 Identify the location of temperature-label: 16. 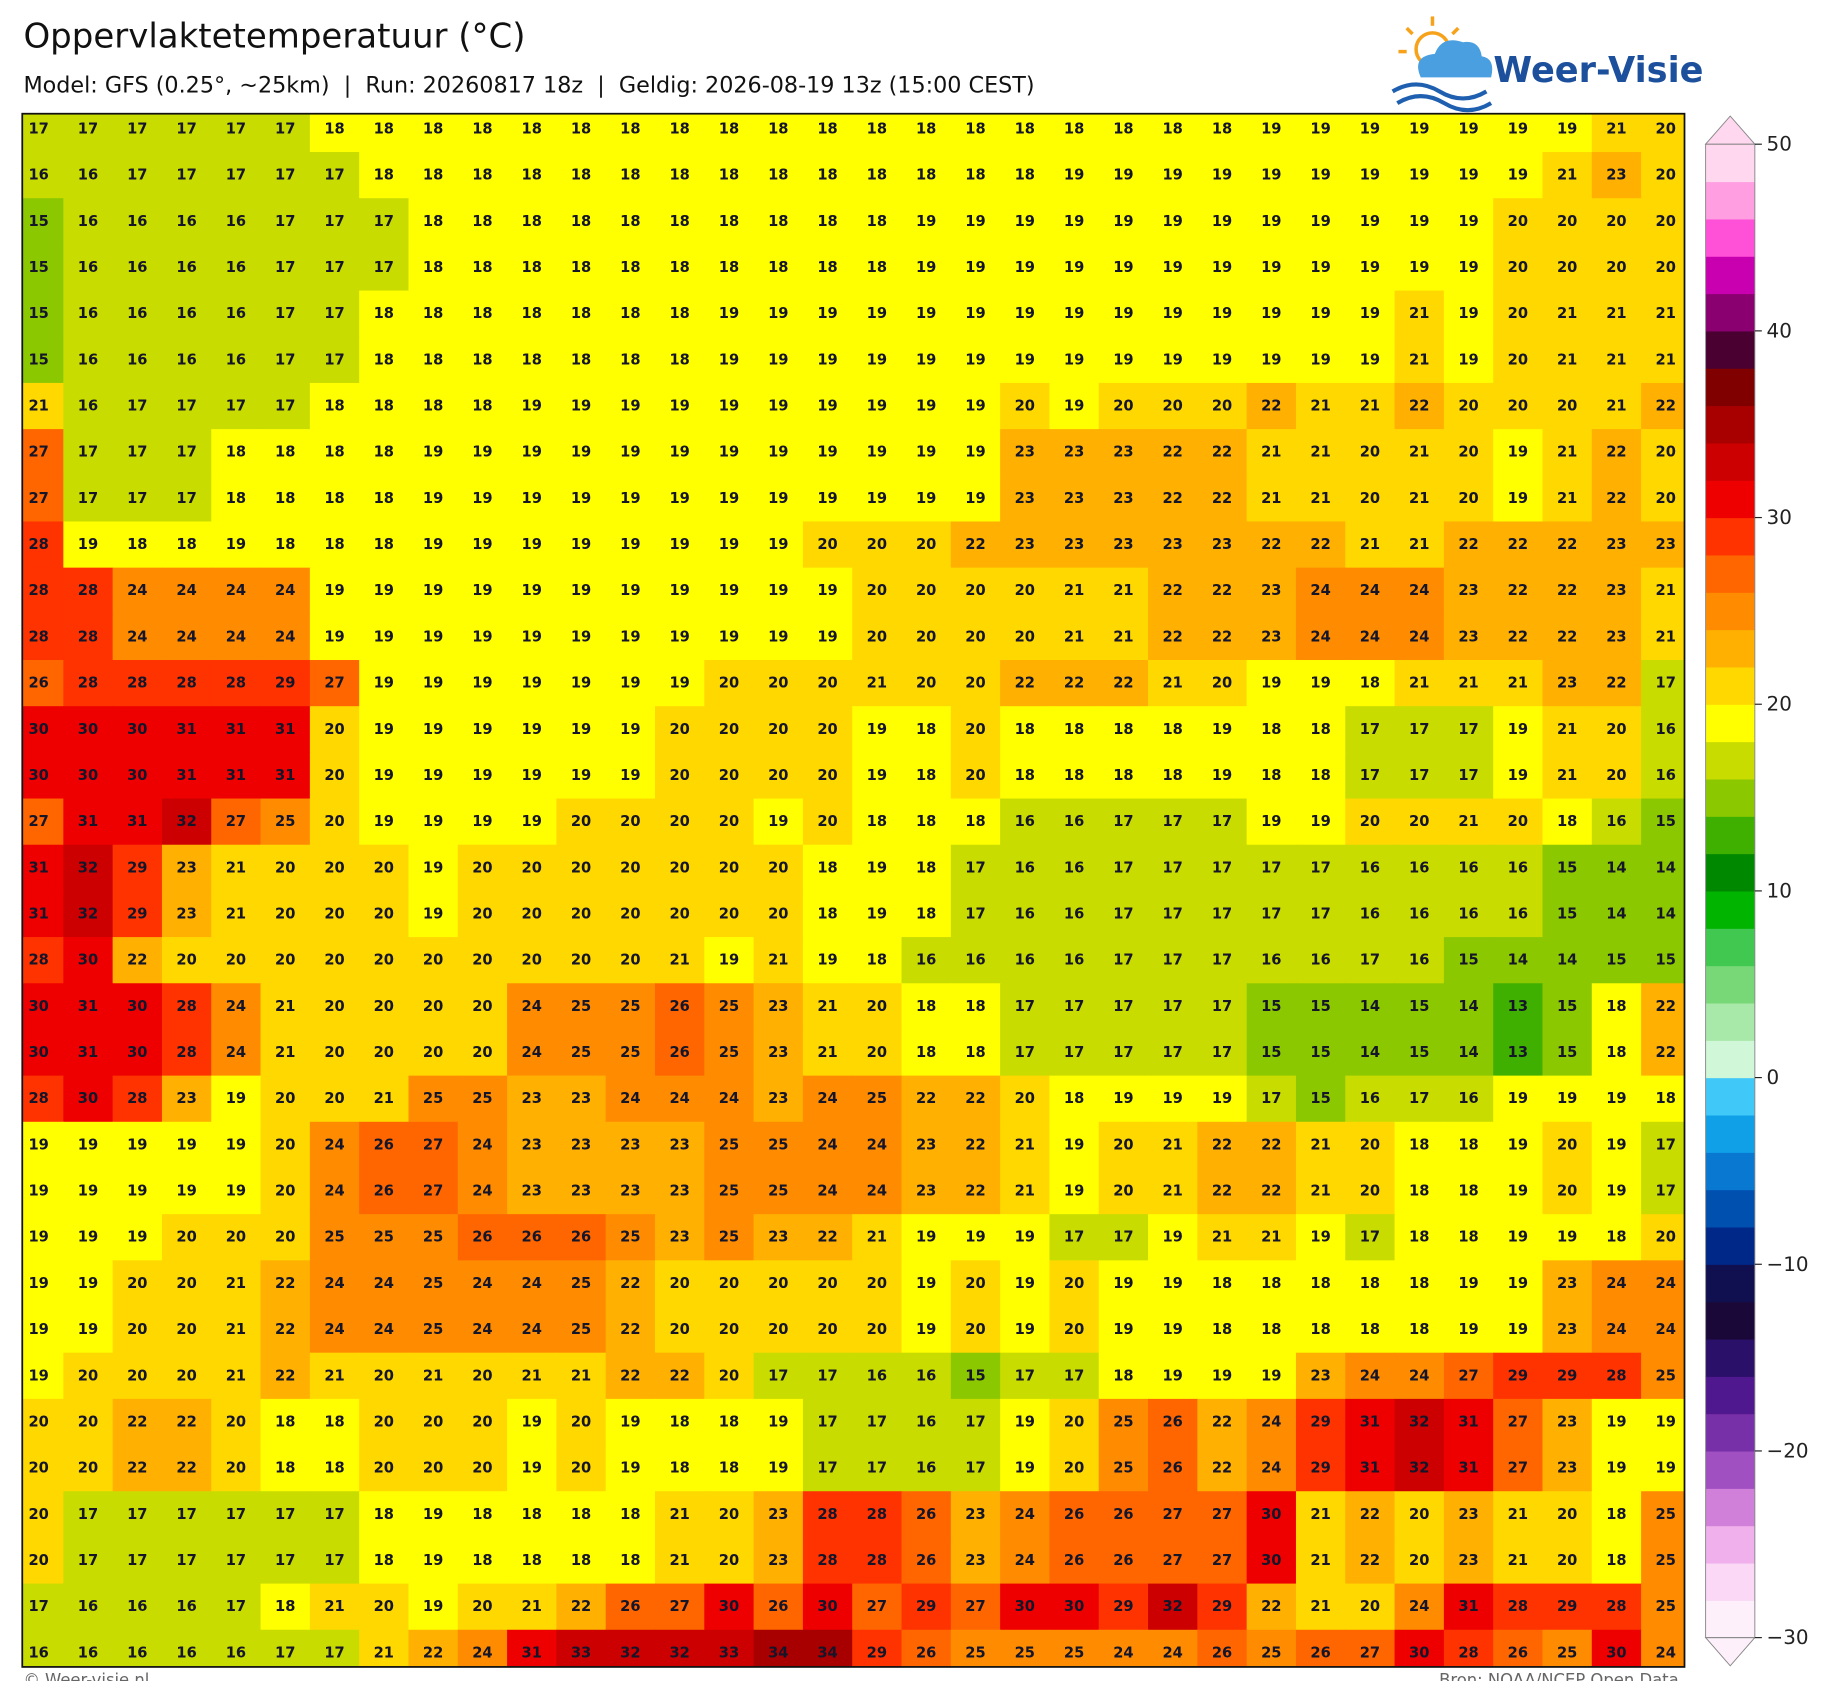
(1370, 1098).